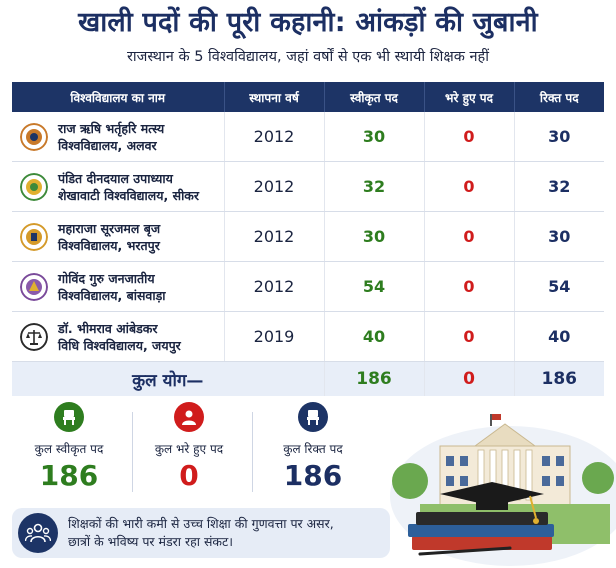 This screenshot has height=568, width=616. I want to click on vacant-cell: 40, so click(559, 336).